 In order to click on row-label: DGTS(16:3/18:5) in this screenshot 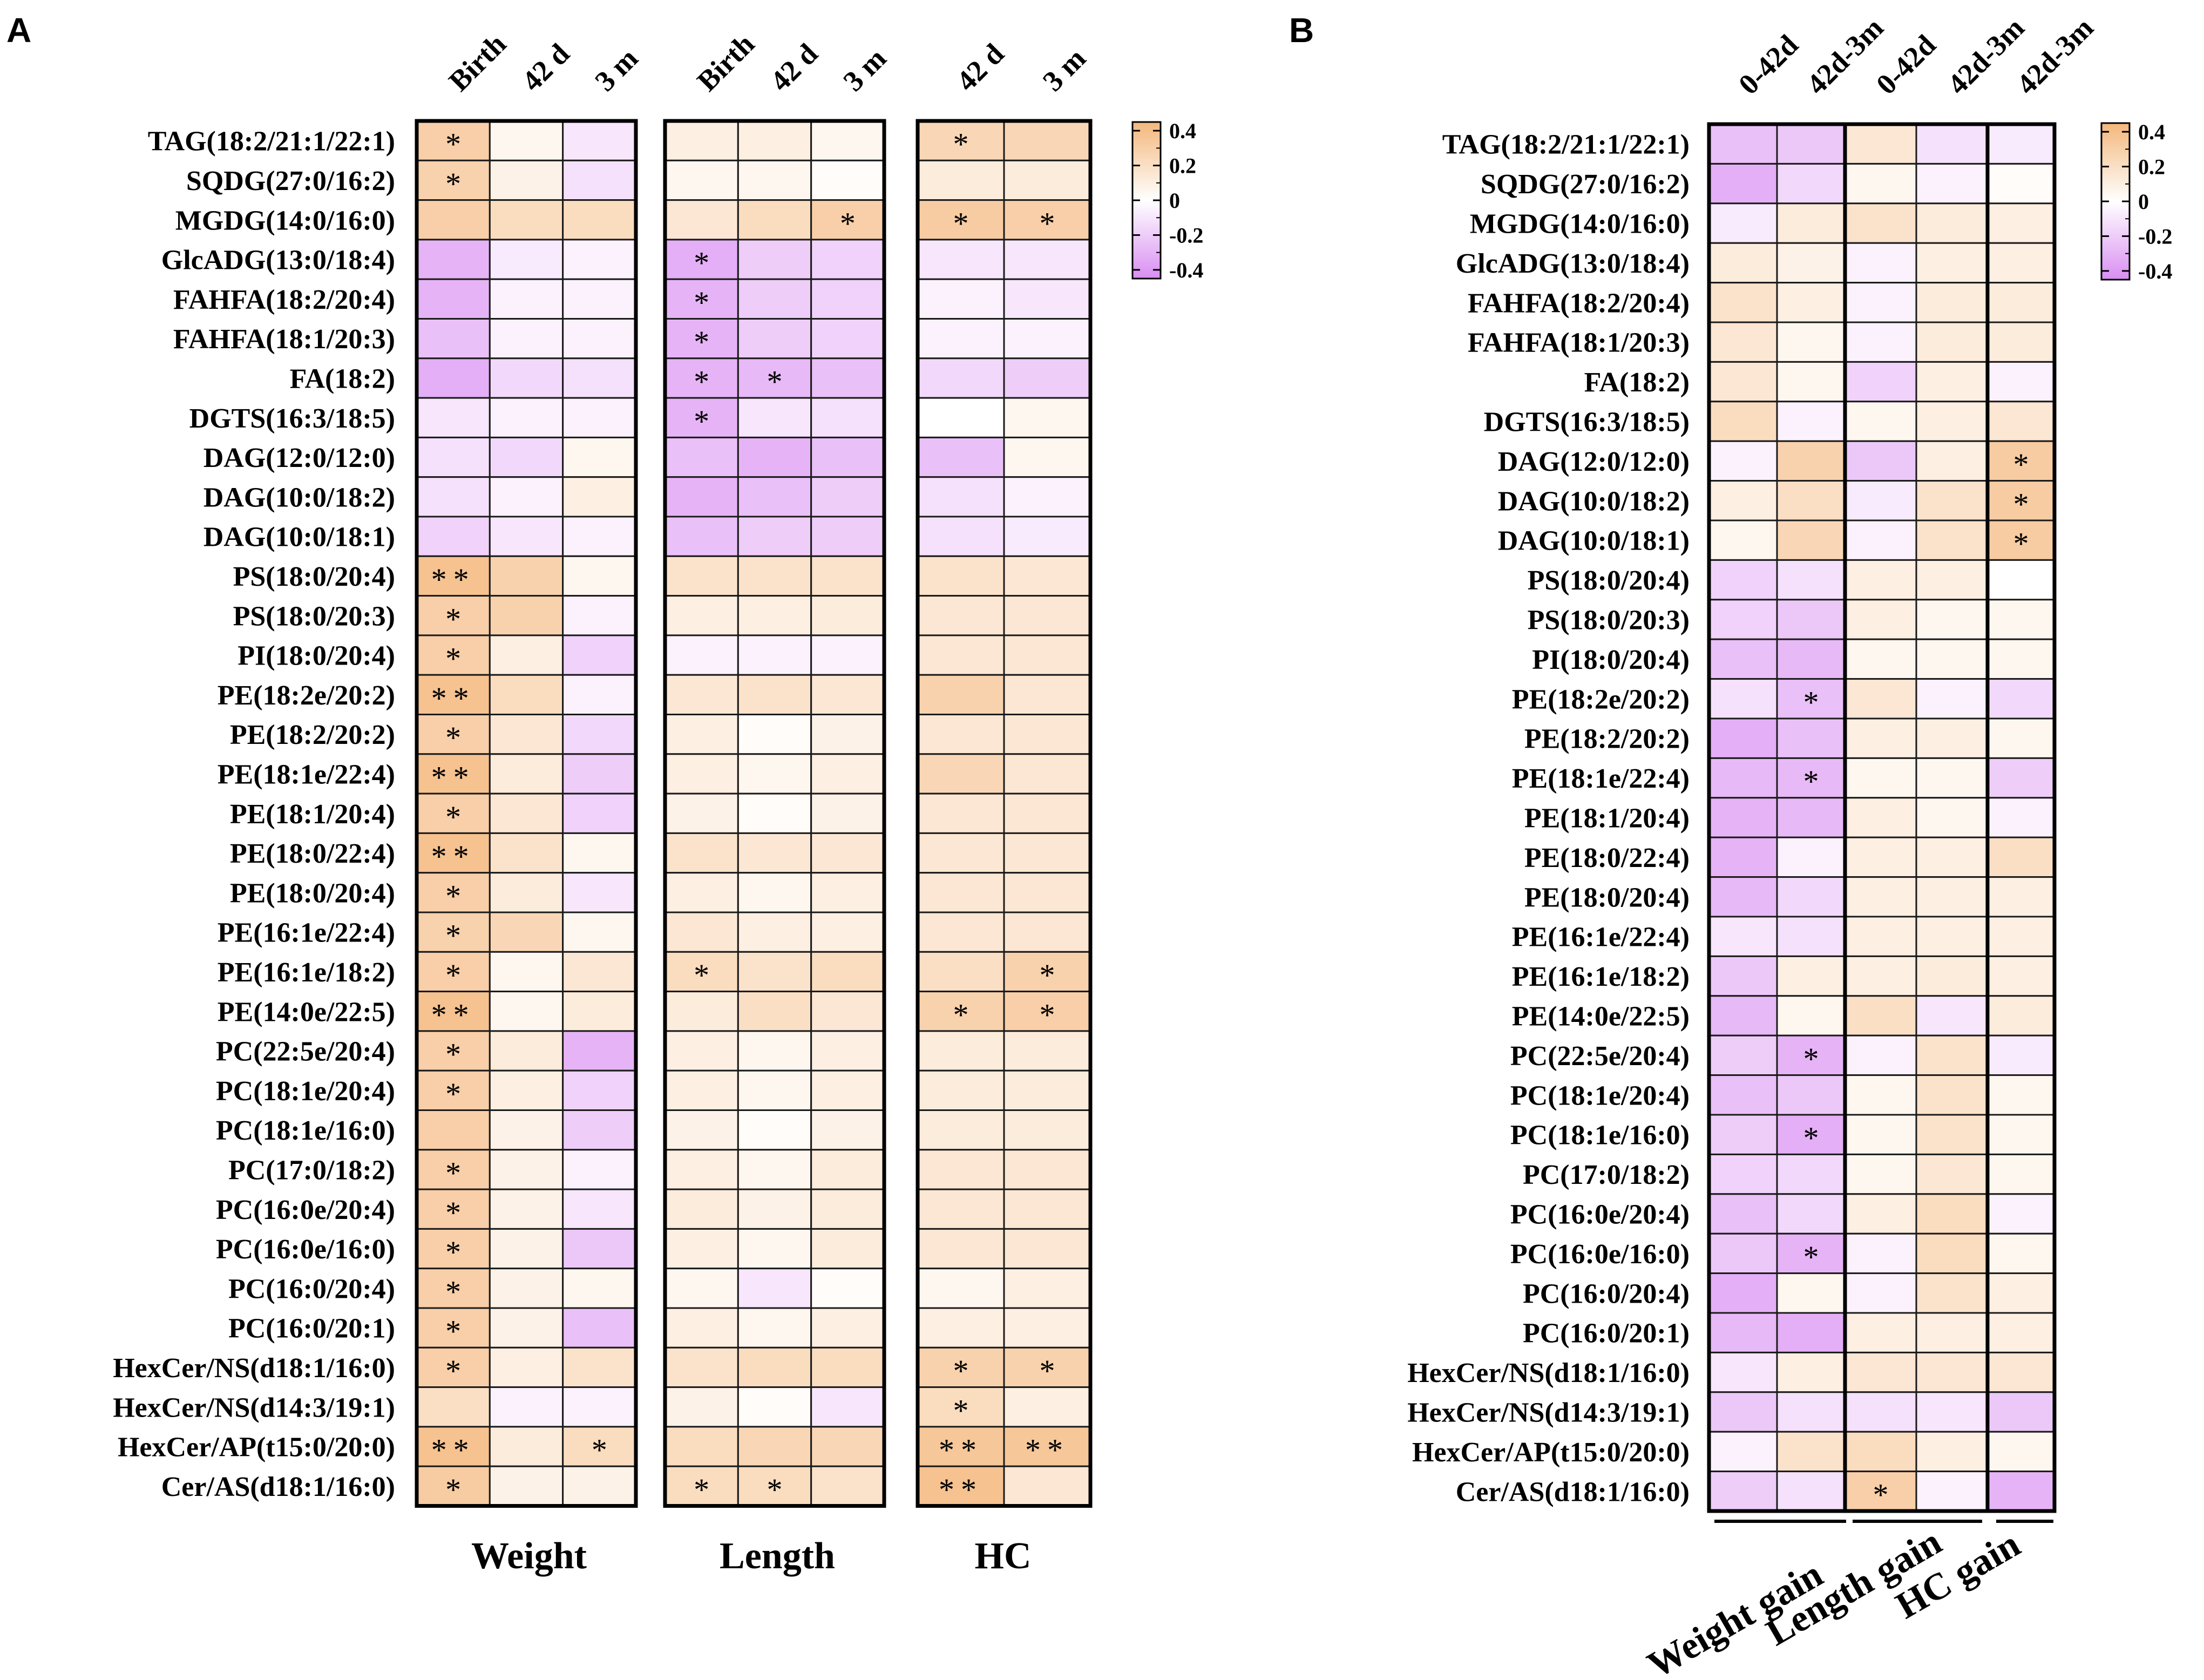, I will do `click(292, 419)`.